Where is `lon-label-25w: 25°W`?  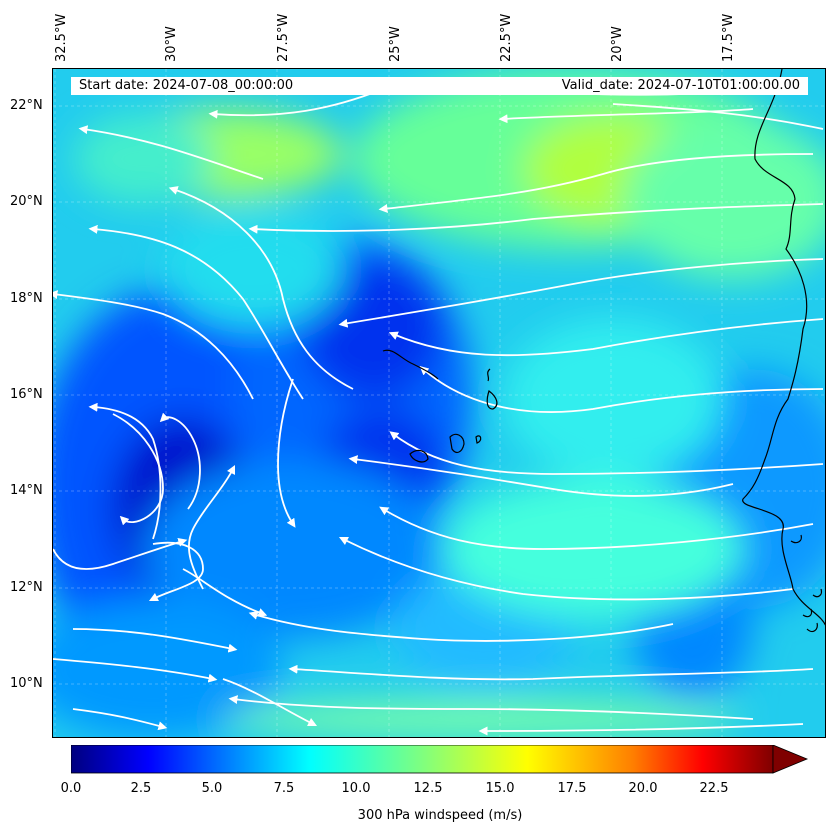
lon-label-25w: 25°W is located at coordinates (395, 44).